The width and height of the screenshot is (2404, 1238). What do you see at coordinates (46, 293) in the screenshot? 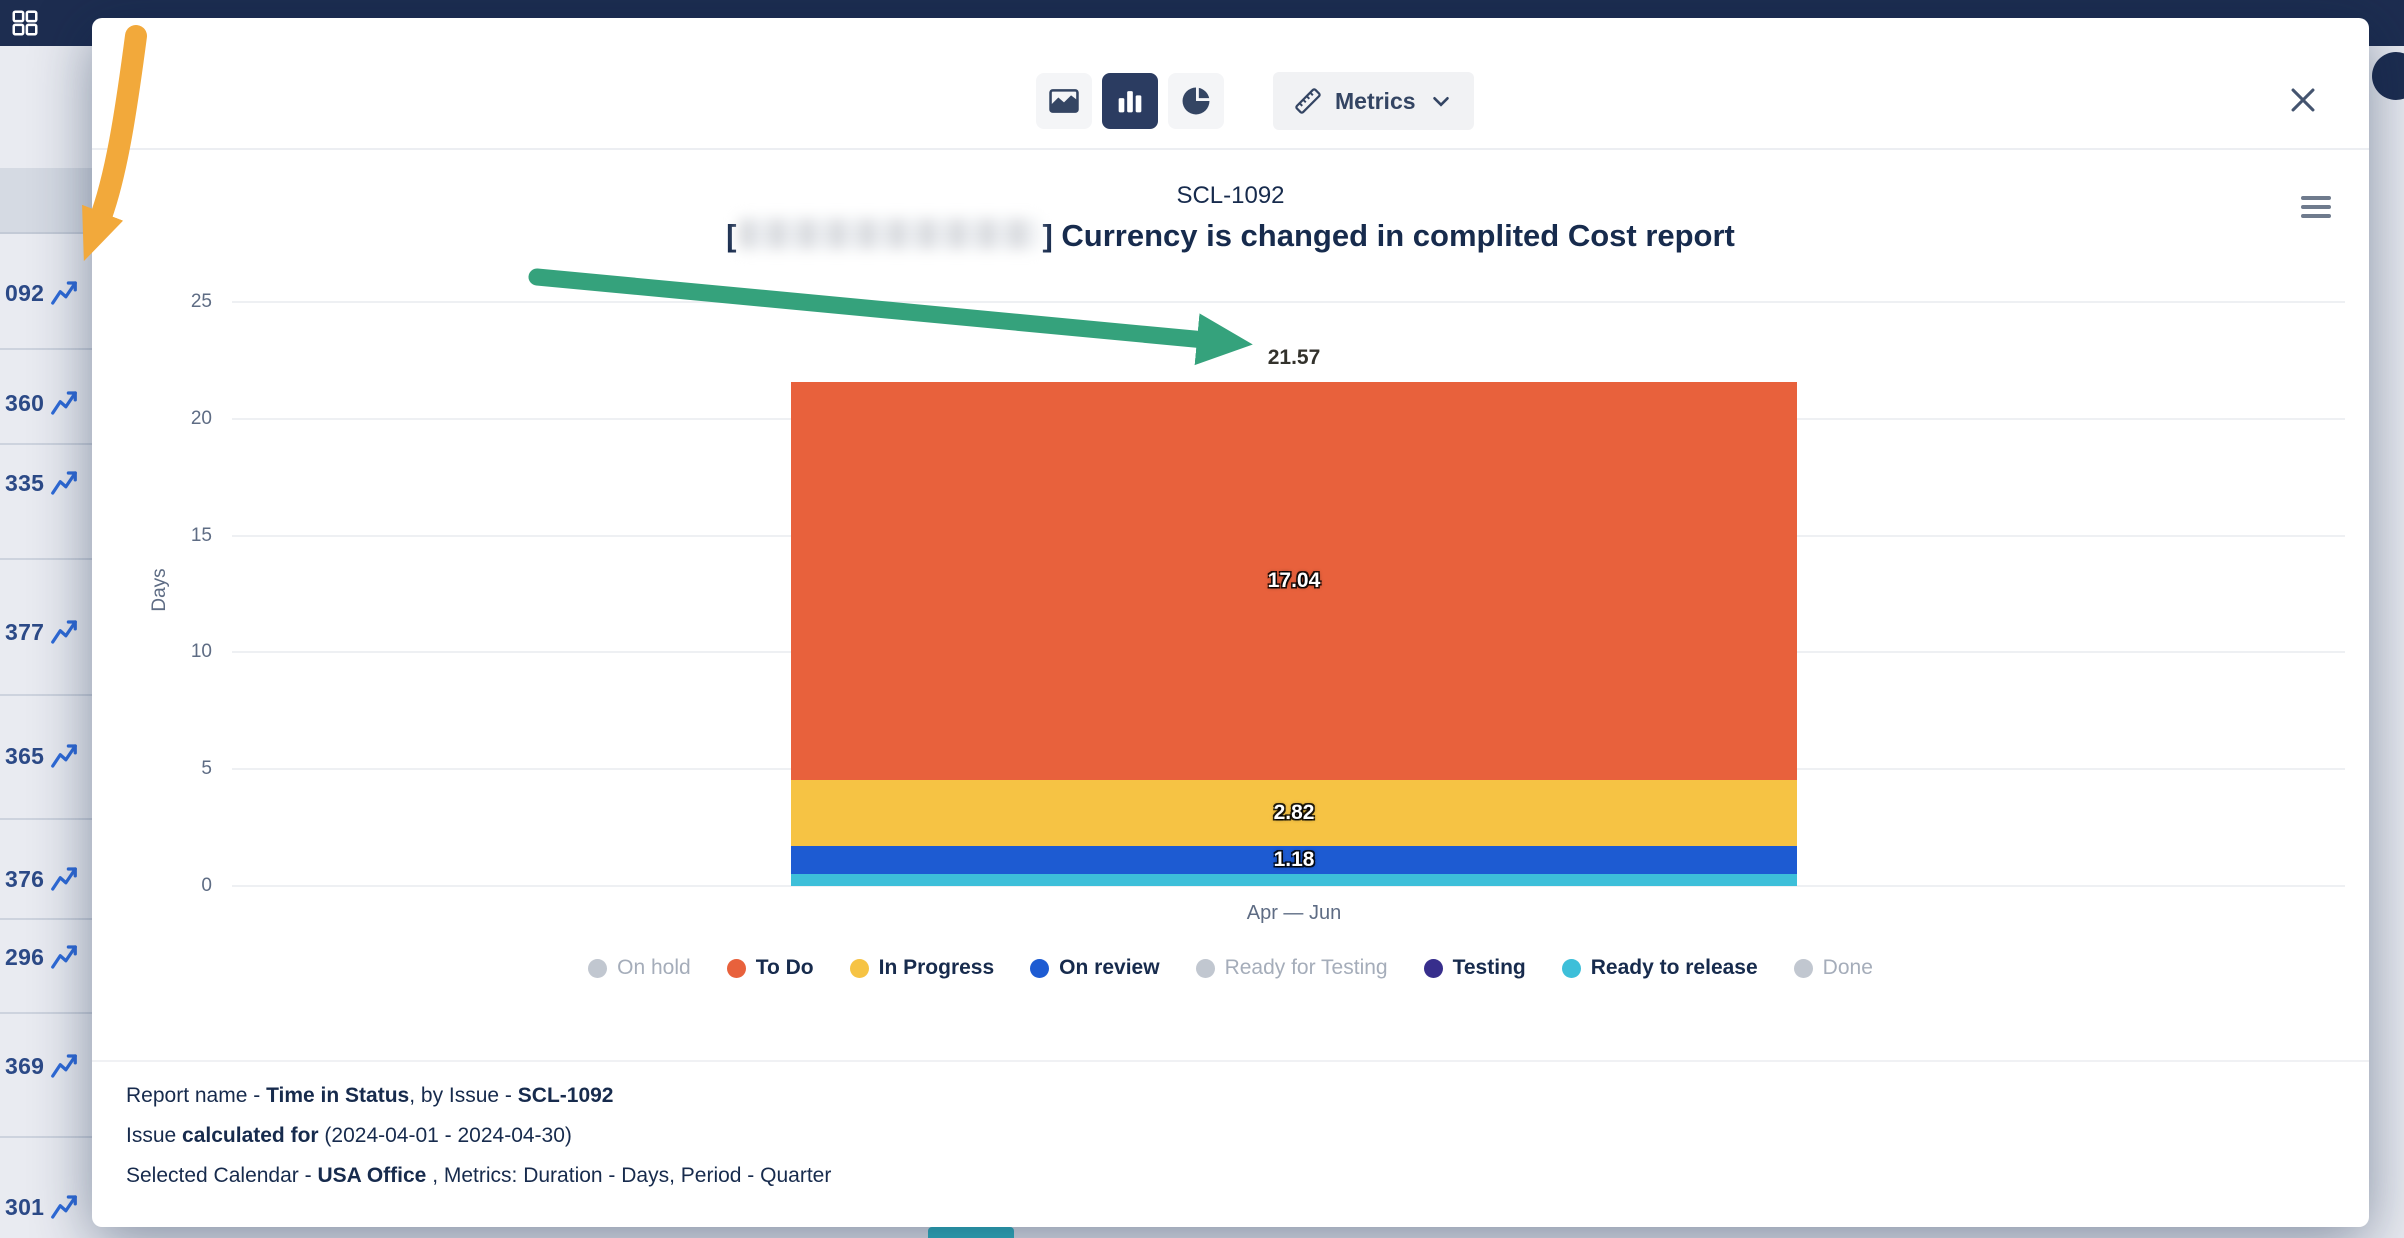
I see `issue-row: 092` at bounding box center [46, 293].